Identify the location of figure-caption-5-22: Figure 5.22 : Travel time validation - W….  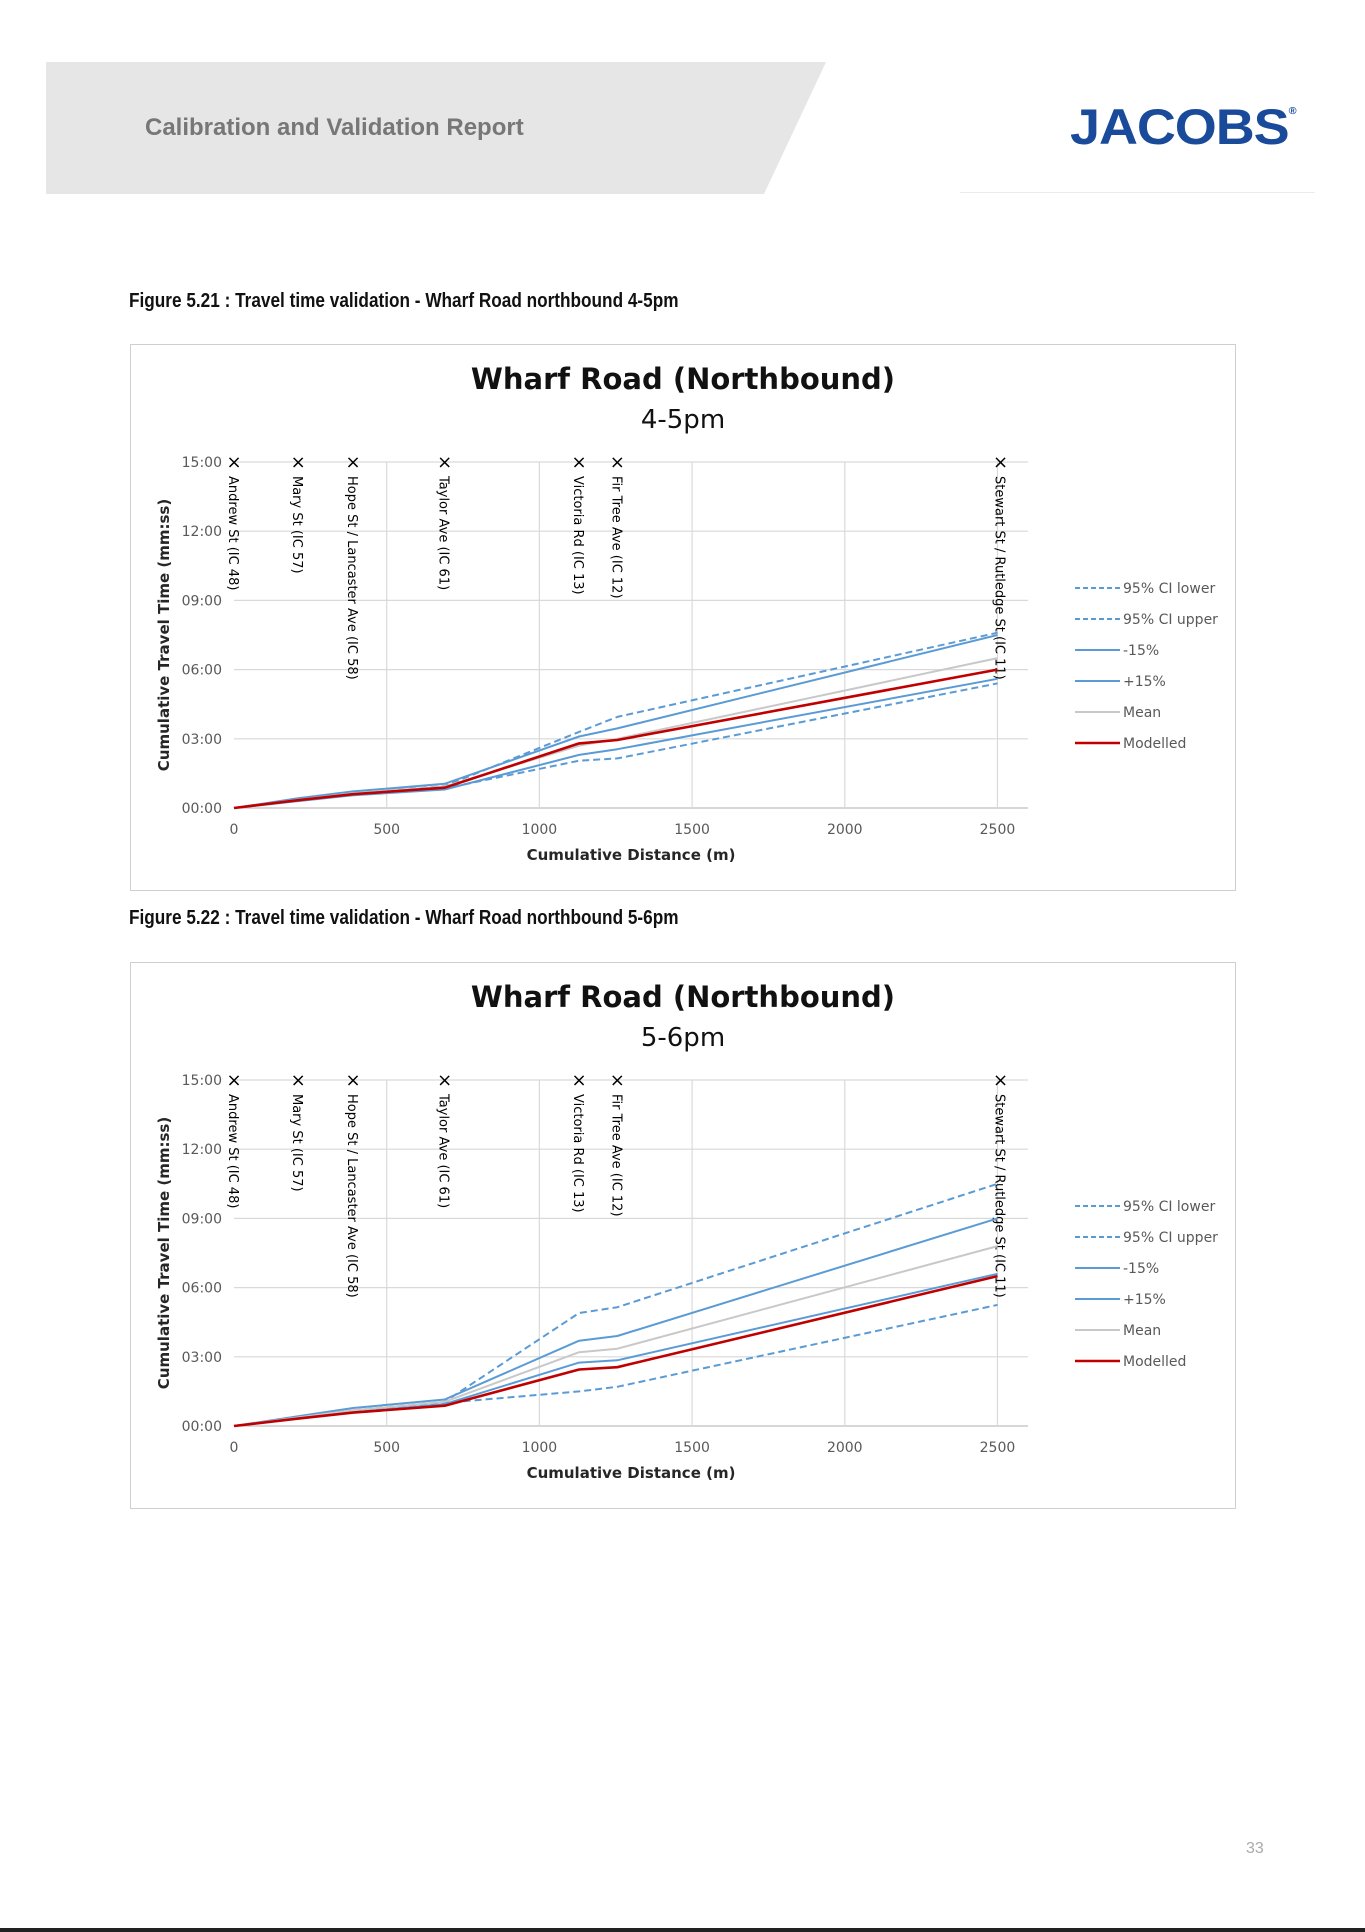
(404, 918).